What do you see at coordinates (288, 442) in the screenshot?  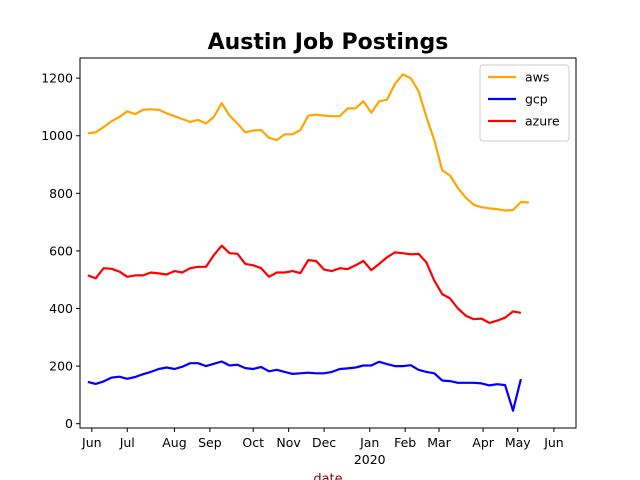 I see `x-tick-label: Nov` at bounding box center [288, 442].